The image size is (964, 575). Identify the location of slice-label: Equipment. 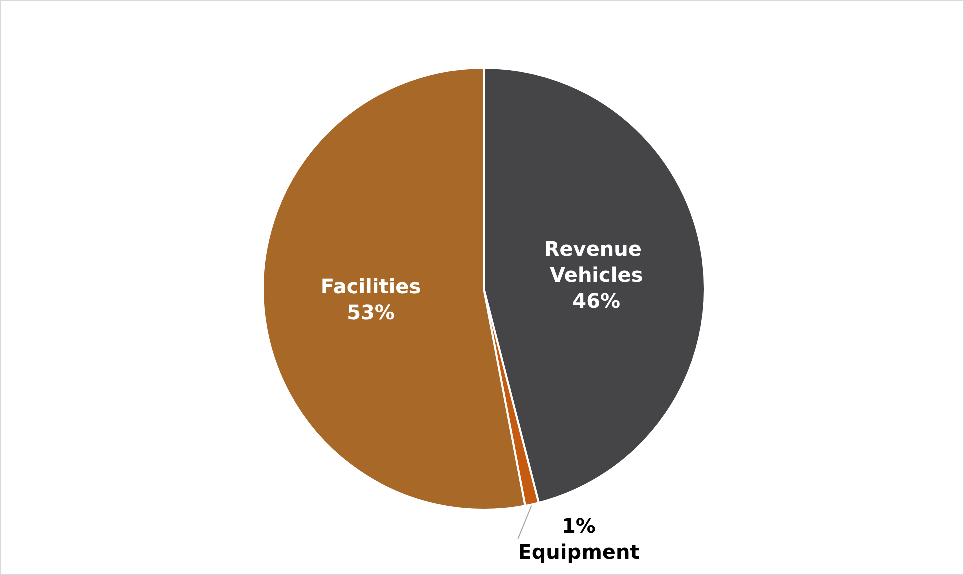
(579, 552).